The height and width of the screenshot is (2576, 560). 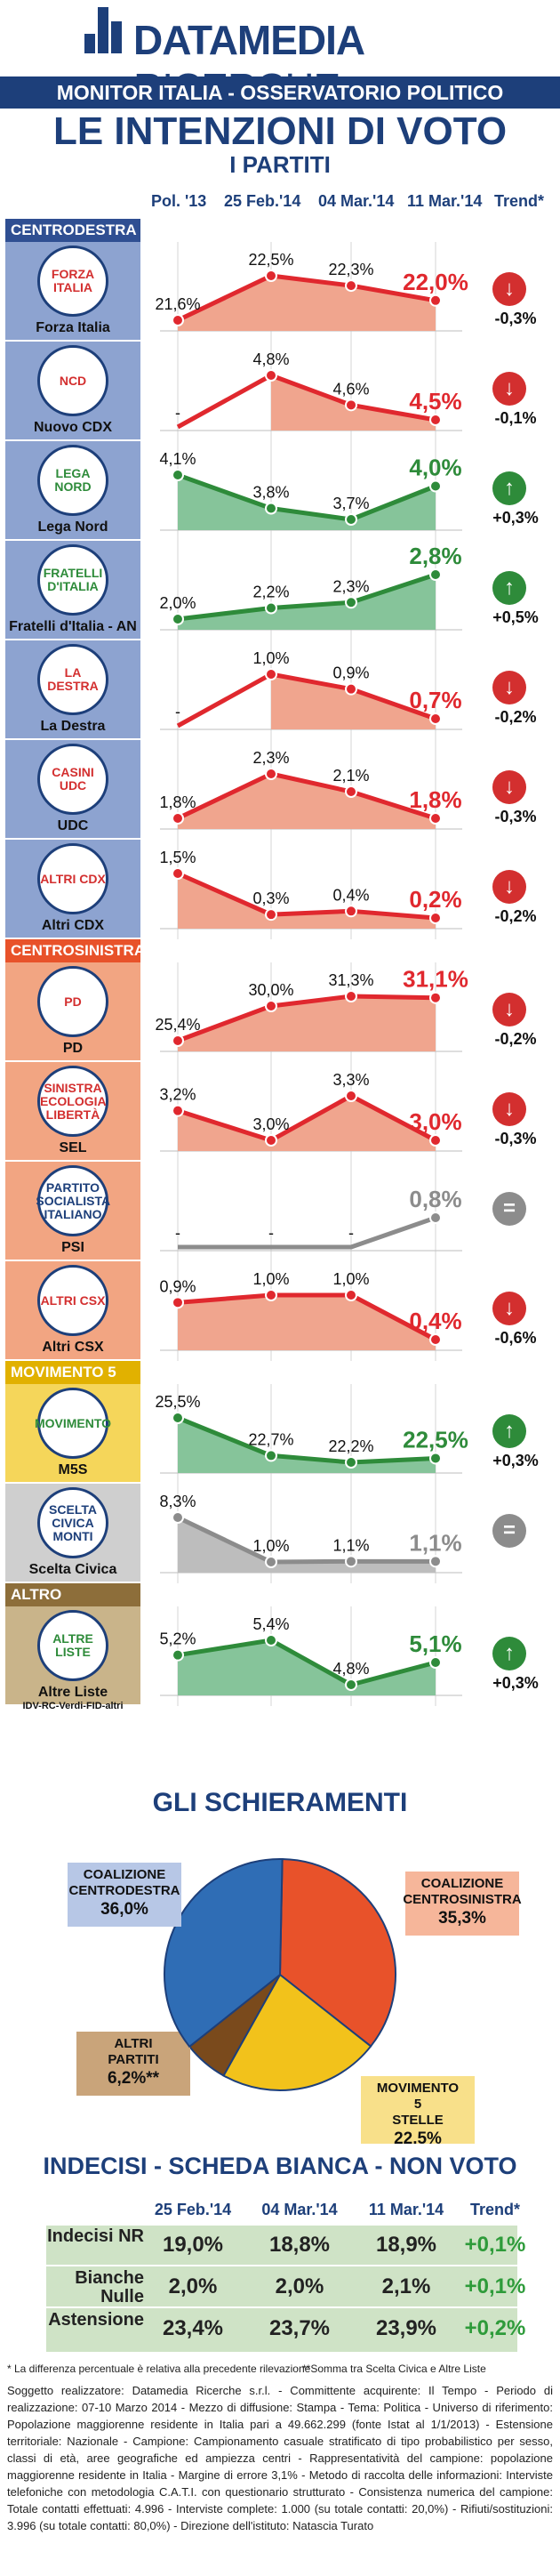 What do you see at coordinates (435, 979) in the screenshot?
I see `data-label: 31,1%` at bounding box center [435, 979].